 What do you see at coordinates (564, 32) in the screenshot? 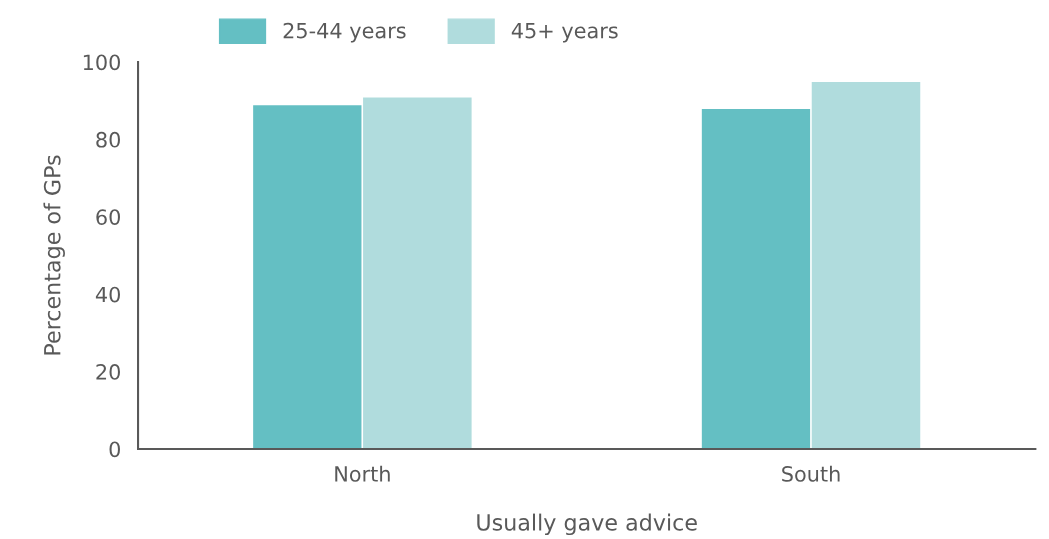
I see `legend-label: 45+ years` at bounding box center [564, 32].